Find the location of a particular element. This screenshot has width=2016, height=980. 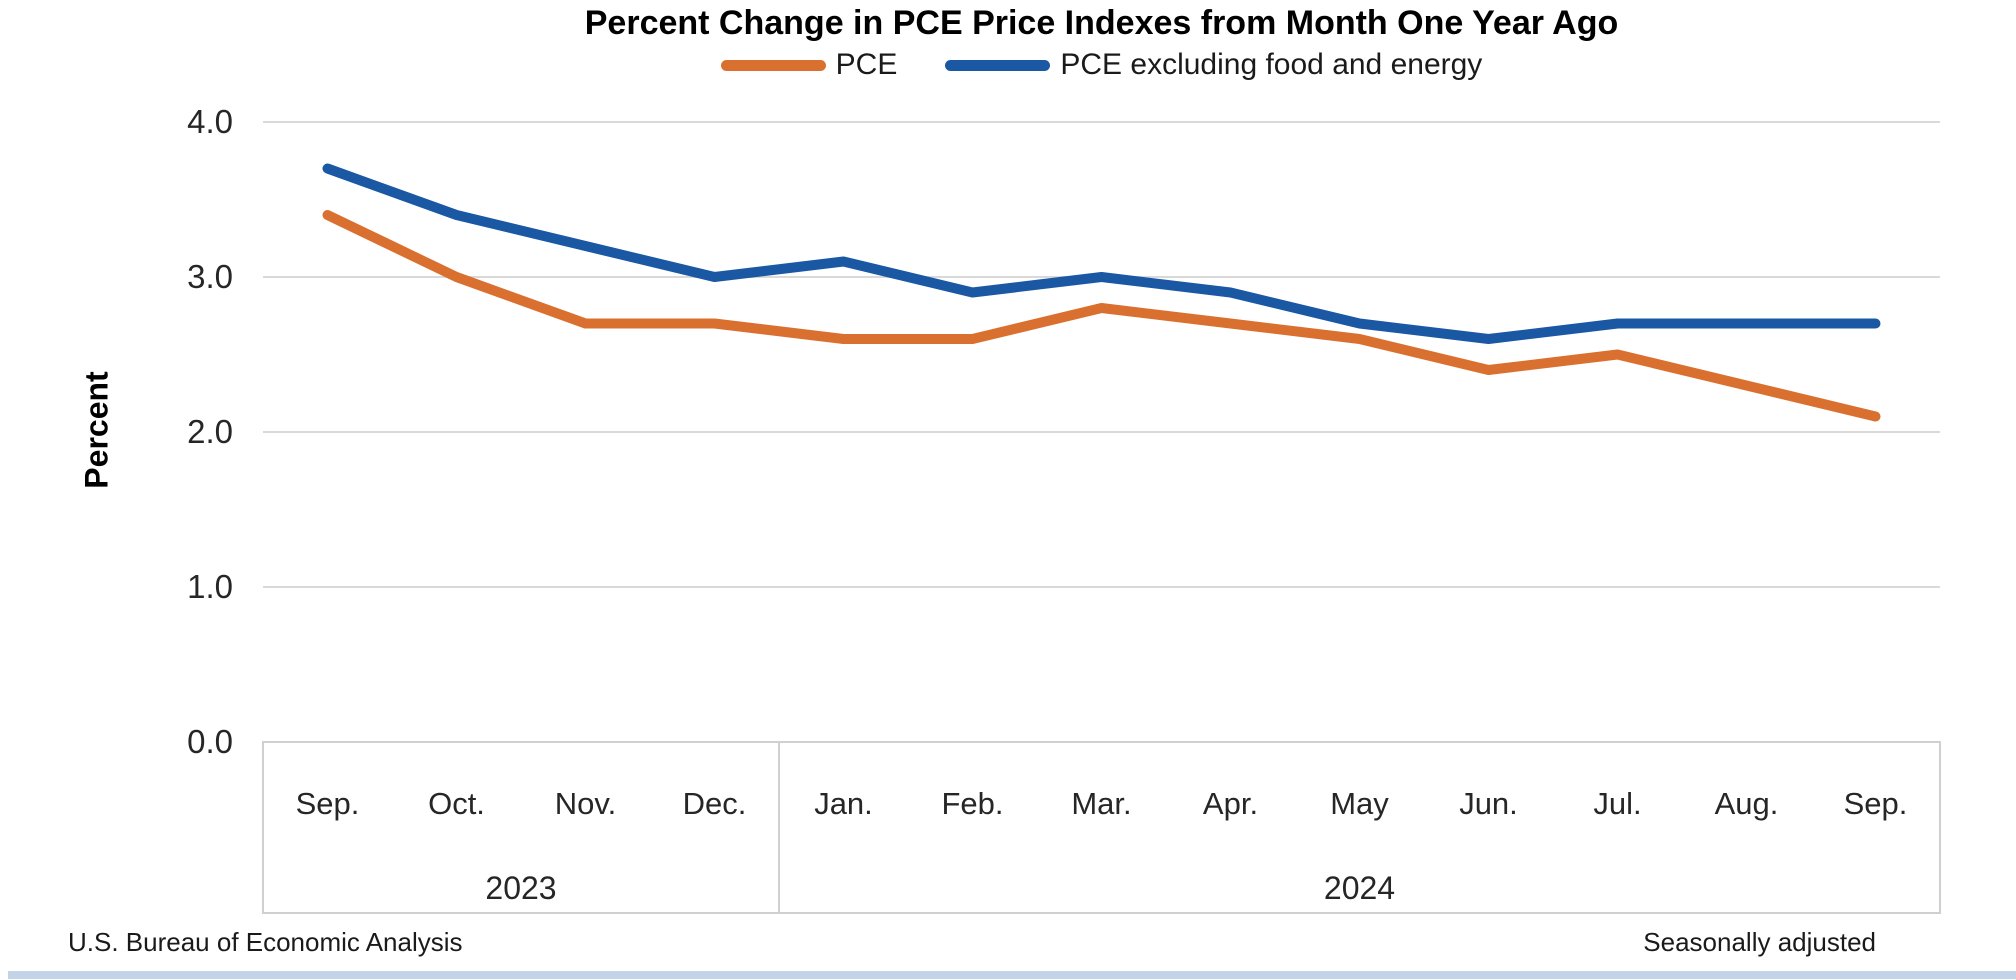

x-tick-label: Nov. is located at coordinates (585, 803).